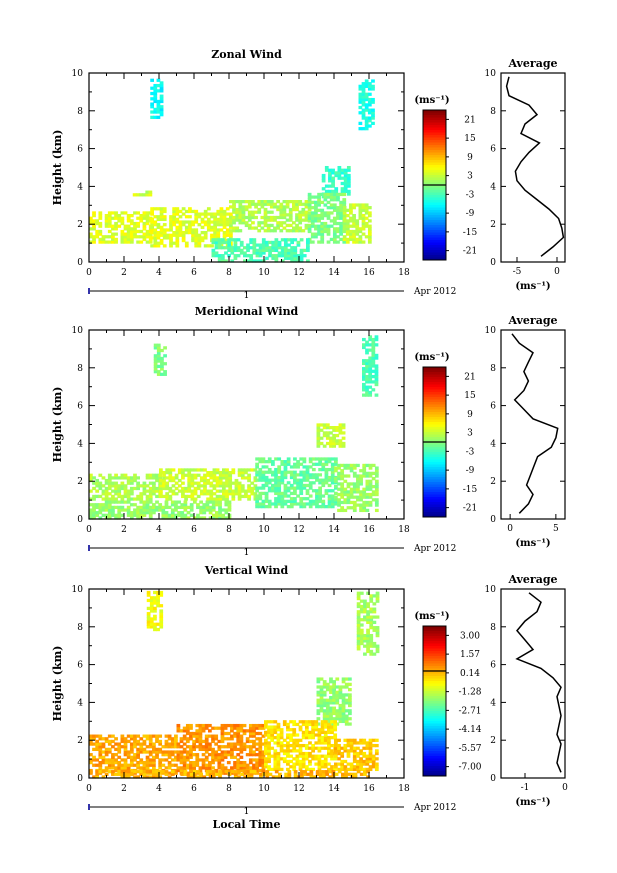  Describe the element at coordinates (404, 789) in the screenshot. I see `x-tick-label: 18` at that location.